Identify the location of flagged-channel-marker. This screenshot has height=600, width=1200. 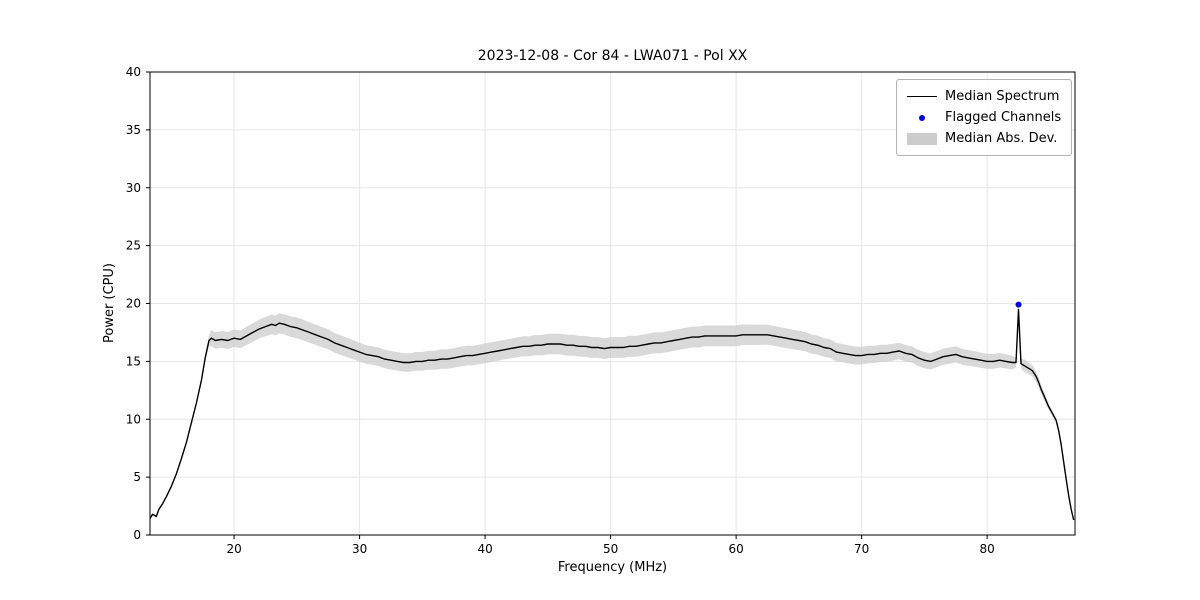
(1018, 304).